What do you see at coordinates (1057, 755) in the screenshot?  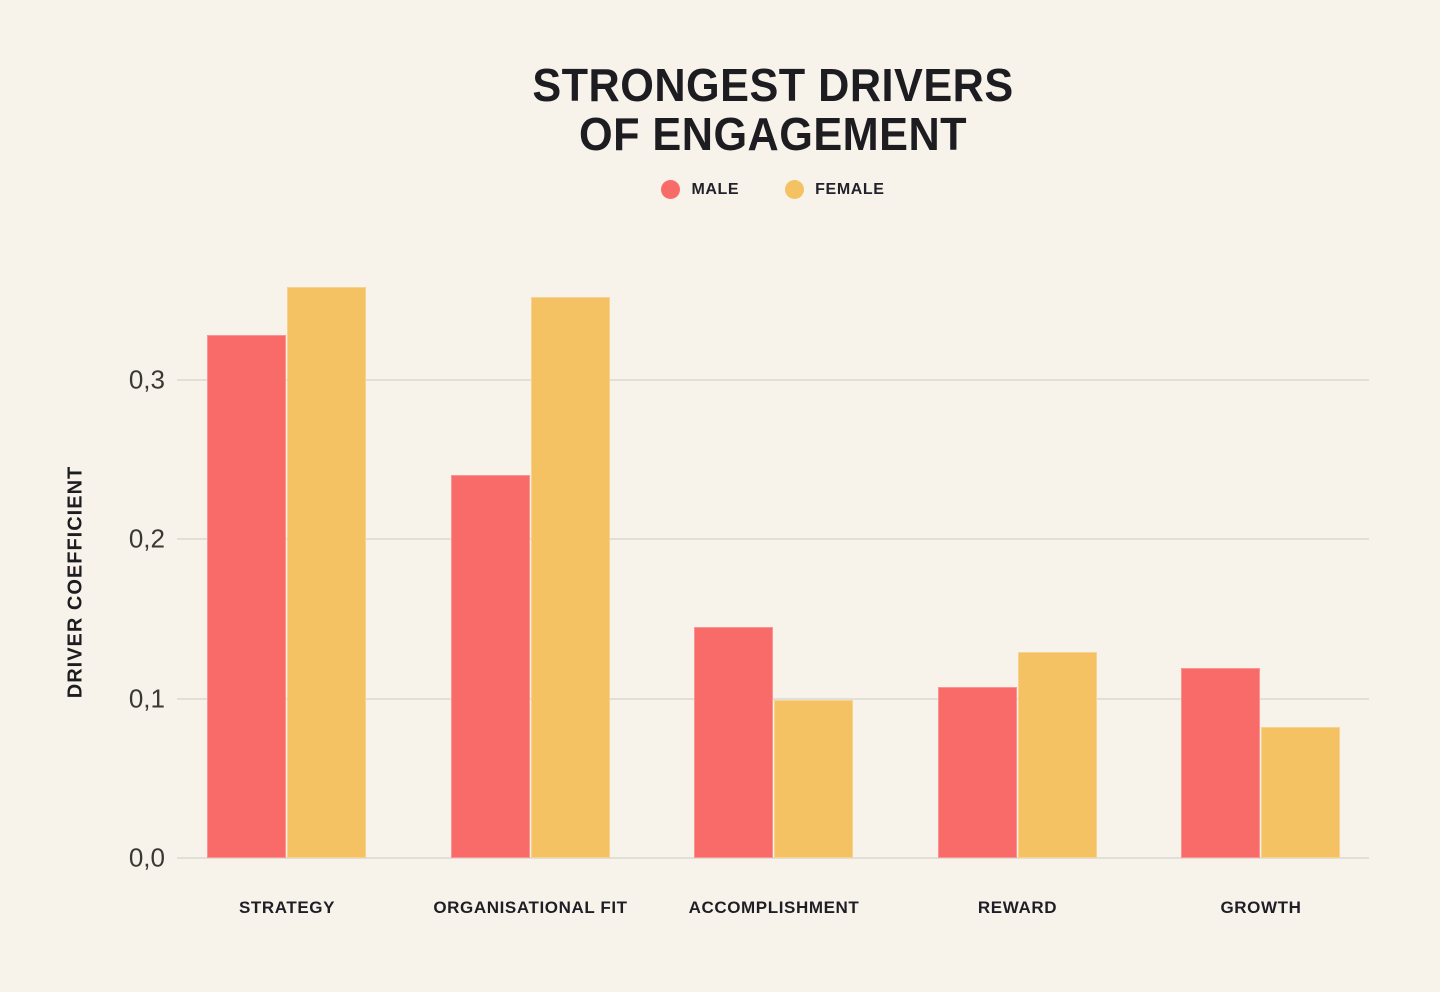 I see `bar-female-reward` at bounding box center [1057, 755].